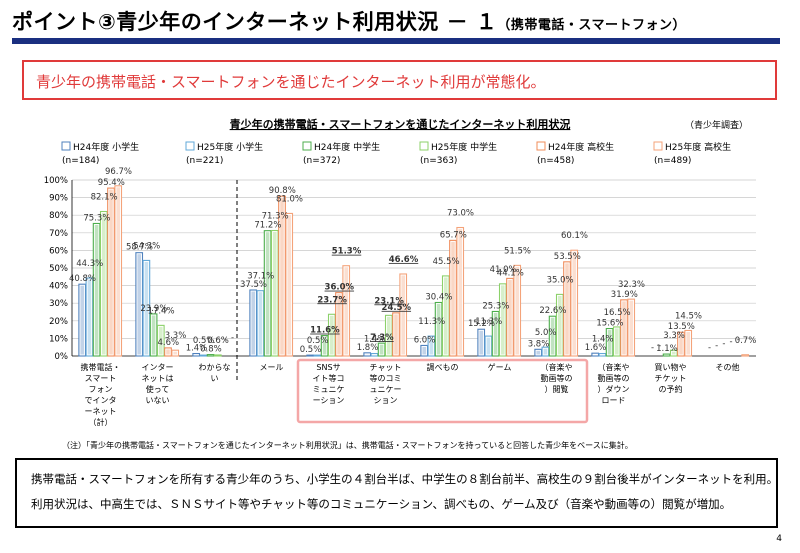 The height and width of the screenshot is (553, 800). I want to click on data-label: 65.7%, so click(453, 235).